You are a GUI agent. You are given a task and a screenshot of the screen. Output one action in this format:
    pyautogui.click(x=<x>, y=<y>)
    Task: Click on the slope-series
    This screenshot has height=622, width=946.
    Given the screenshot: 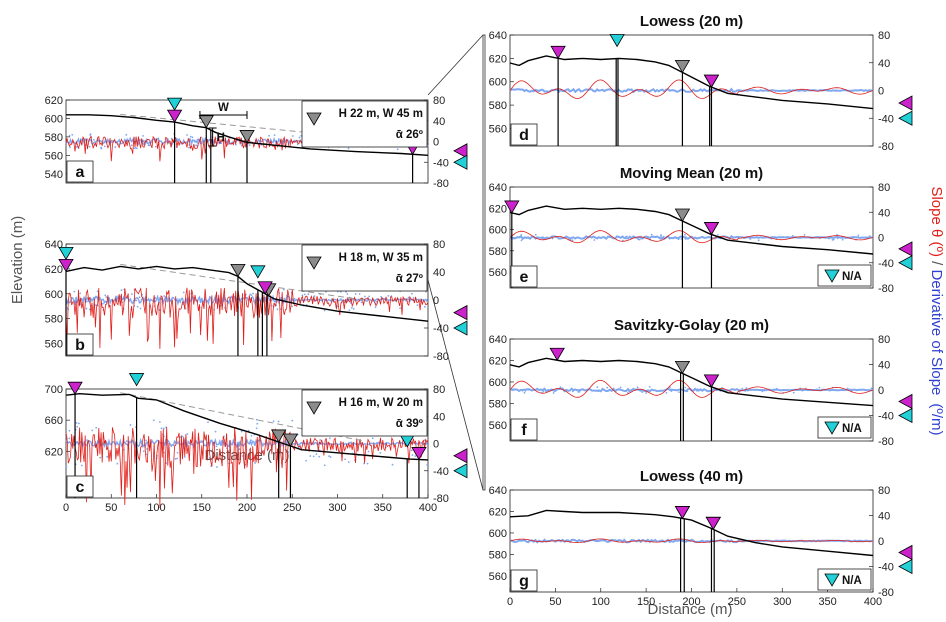 What is the action you would take?
    pyautogui.click(x=691, y=388)
    